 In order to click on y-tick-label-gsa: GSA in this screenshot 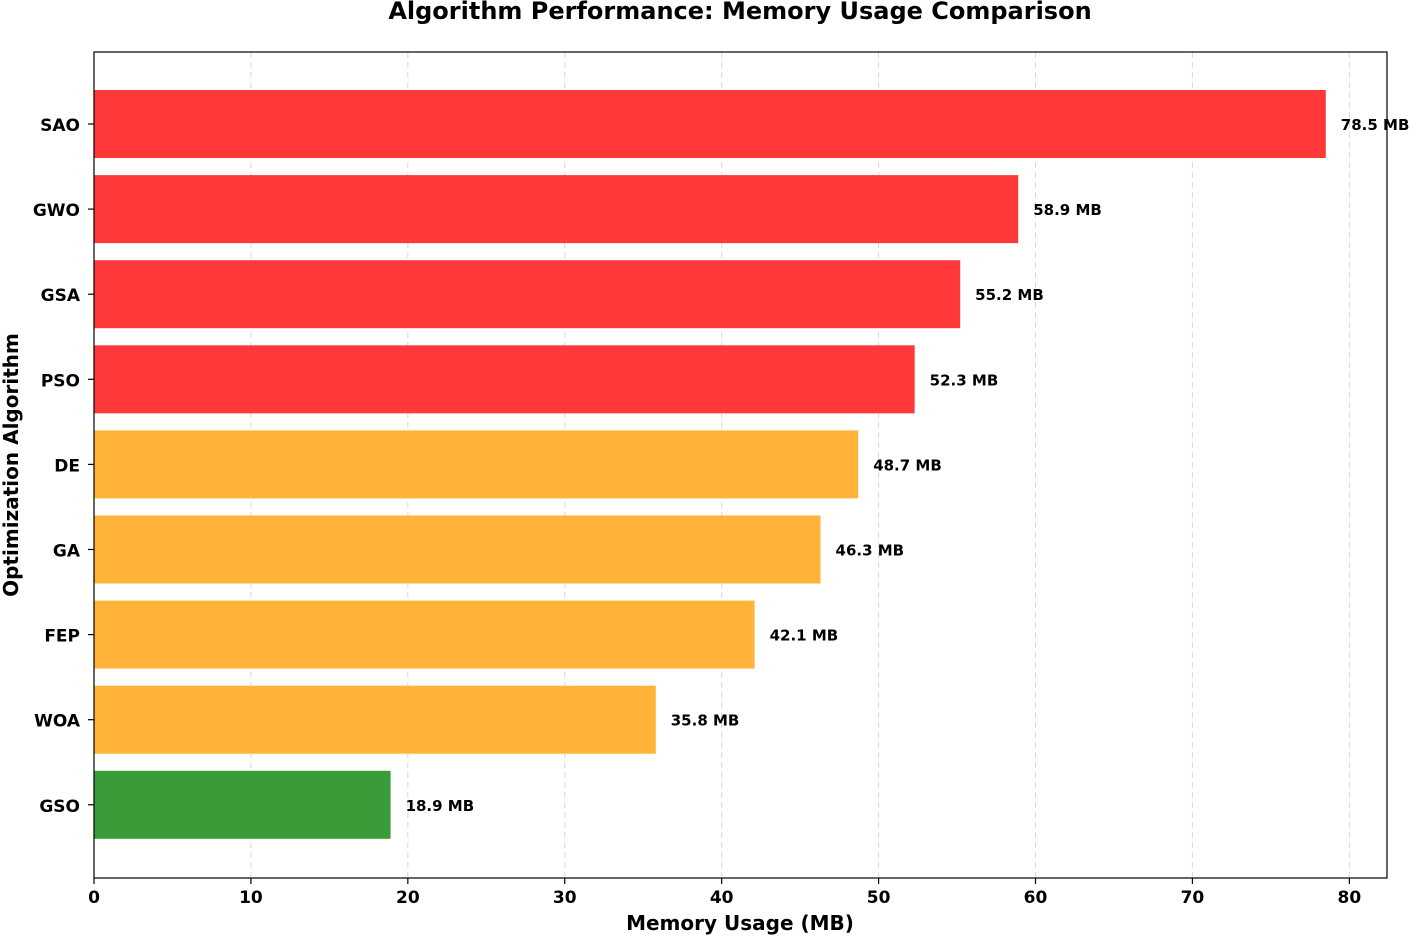, I will do `click(61, 296)`.